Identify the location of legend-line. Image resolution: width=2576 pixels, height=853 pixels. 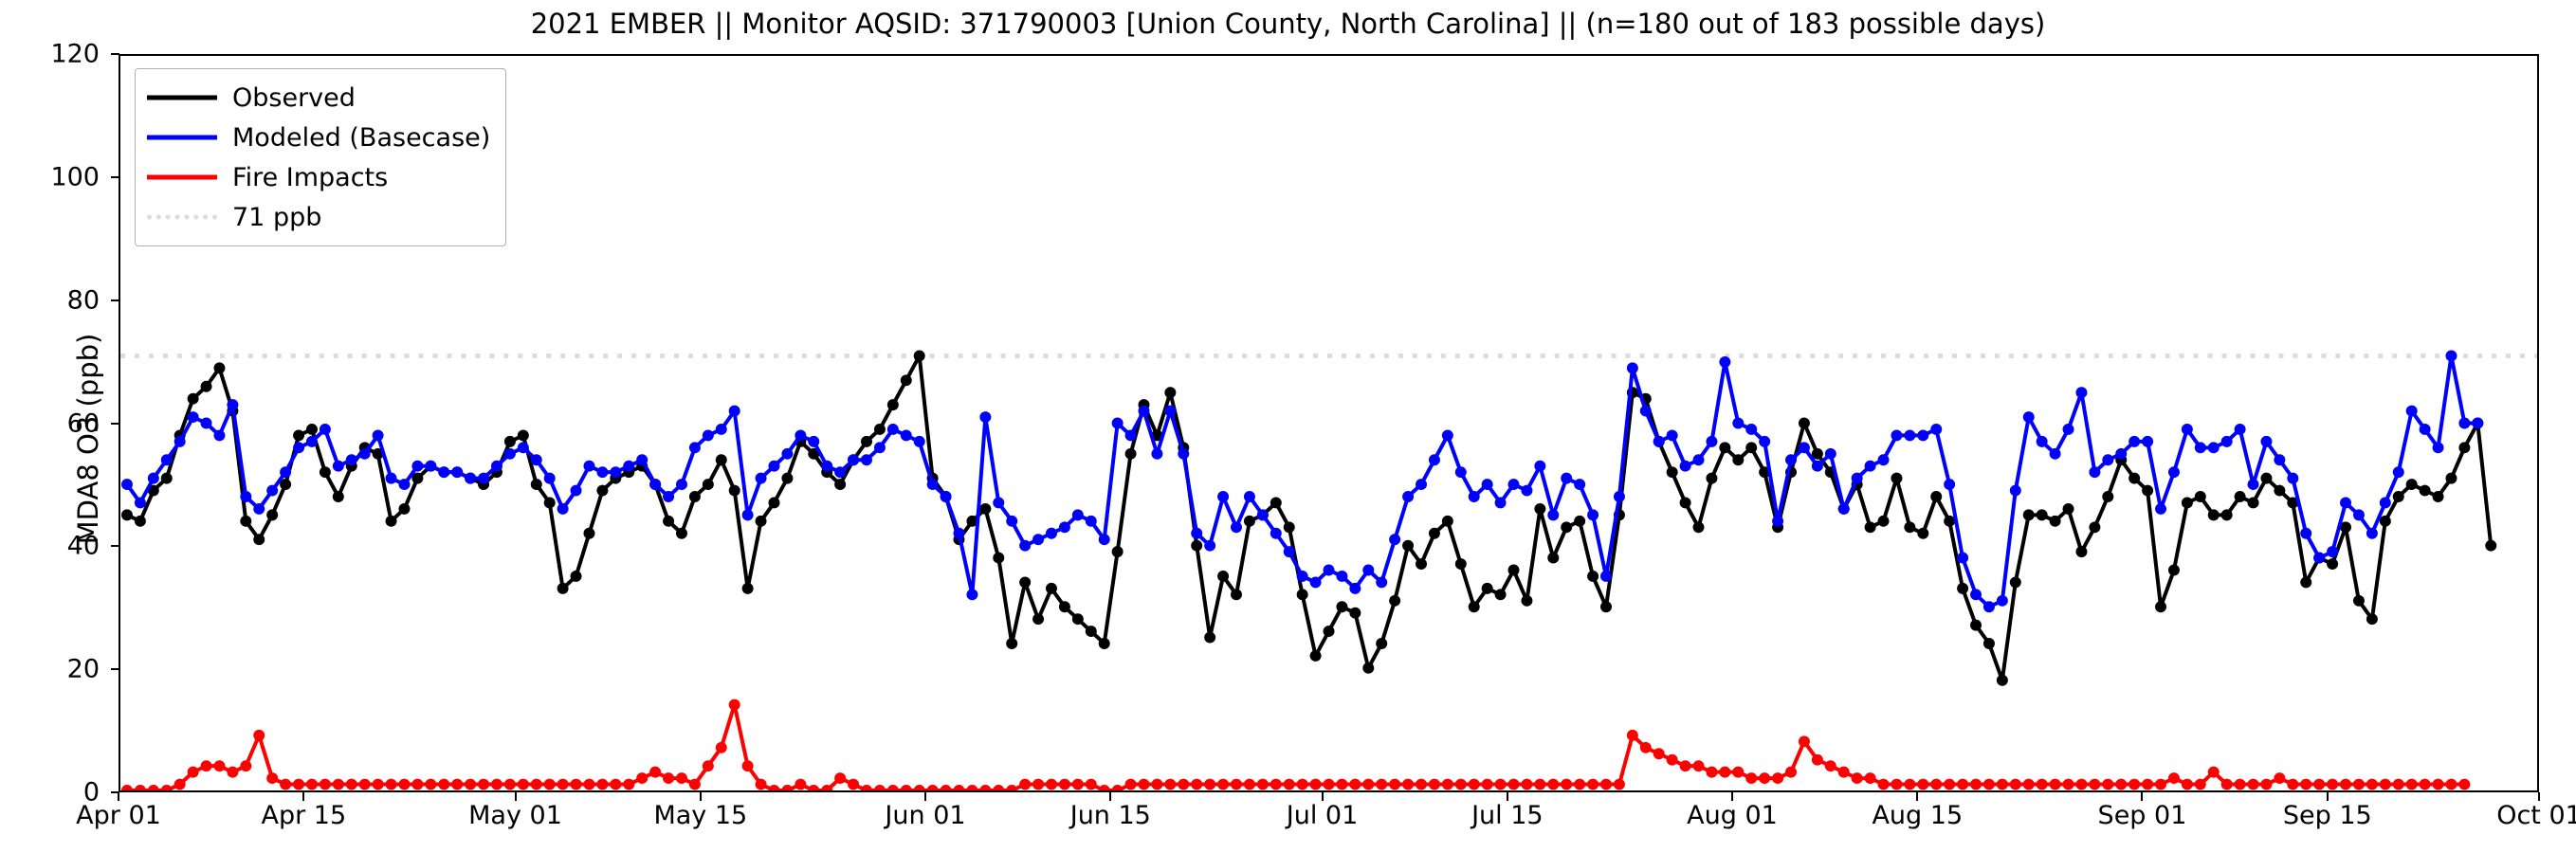
(182, 137).